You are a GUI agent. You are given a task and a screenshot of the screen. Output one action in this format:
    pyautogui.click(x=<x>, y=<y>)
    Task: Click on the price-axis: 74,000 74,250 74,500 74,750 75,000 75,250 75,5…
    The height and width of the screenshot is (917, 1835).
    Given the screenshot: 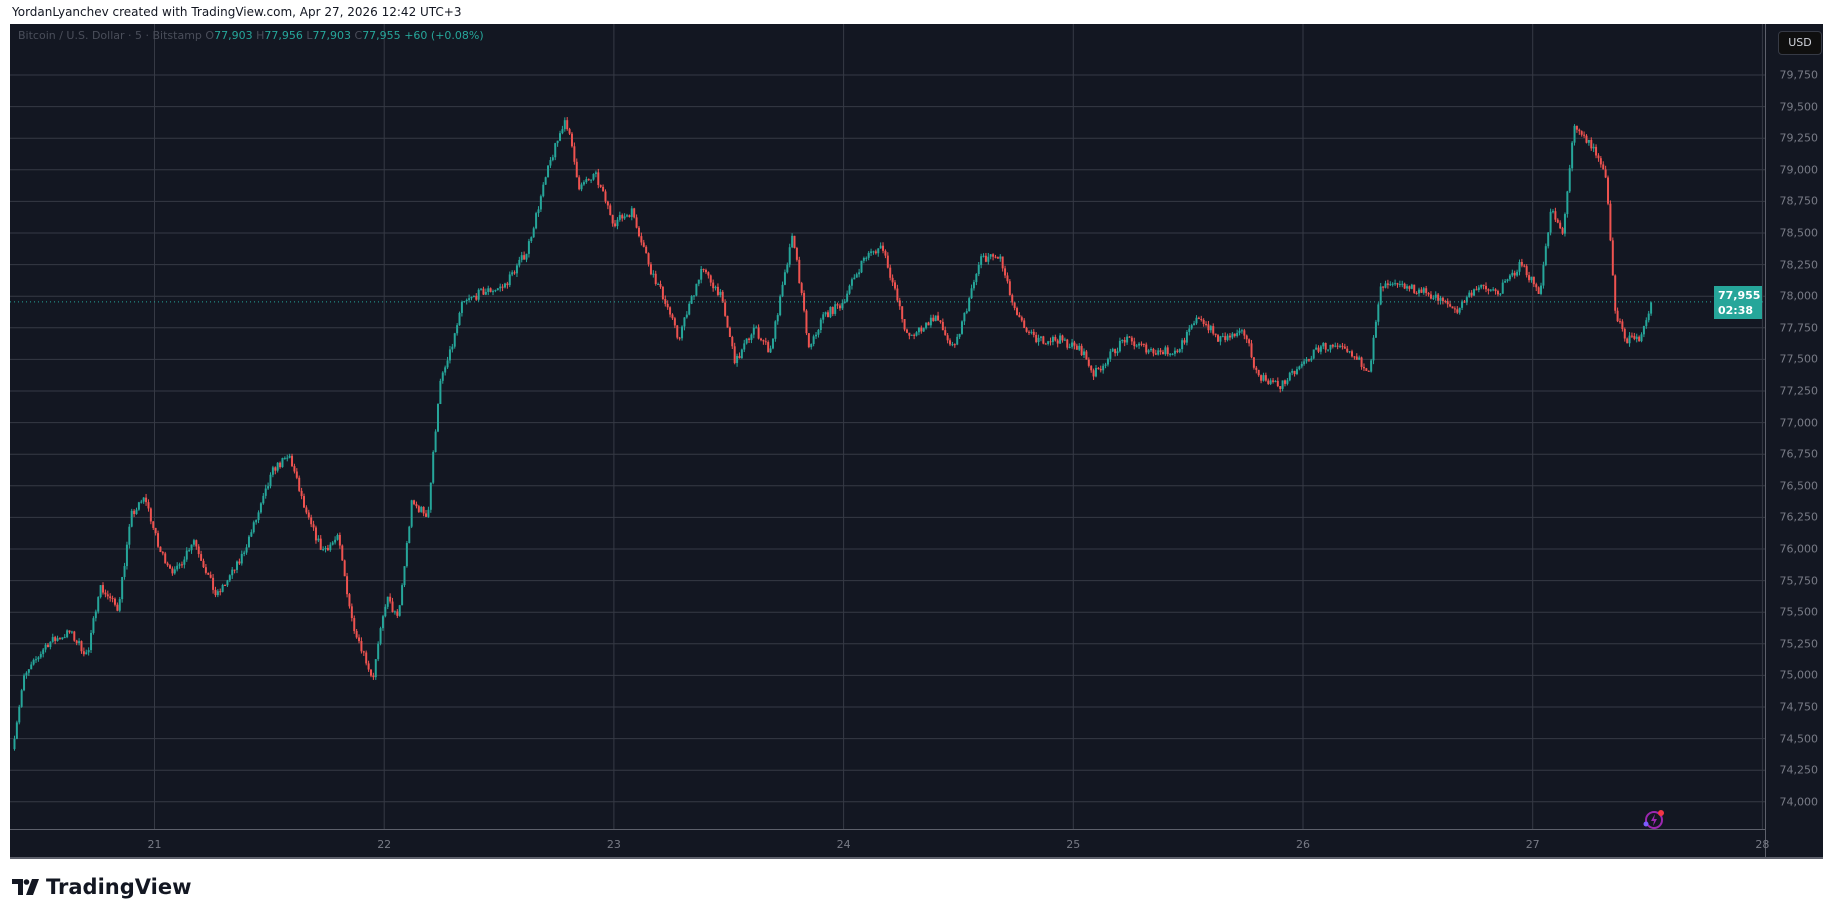 What is the action you would take?
    pyautogui.click(x=1794, y=440)
    